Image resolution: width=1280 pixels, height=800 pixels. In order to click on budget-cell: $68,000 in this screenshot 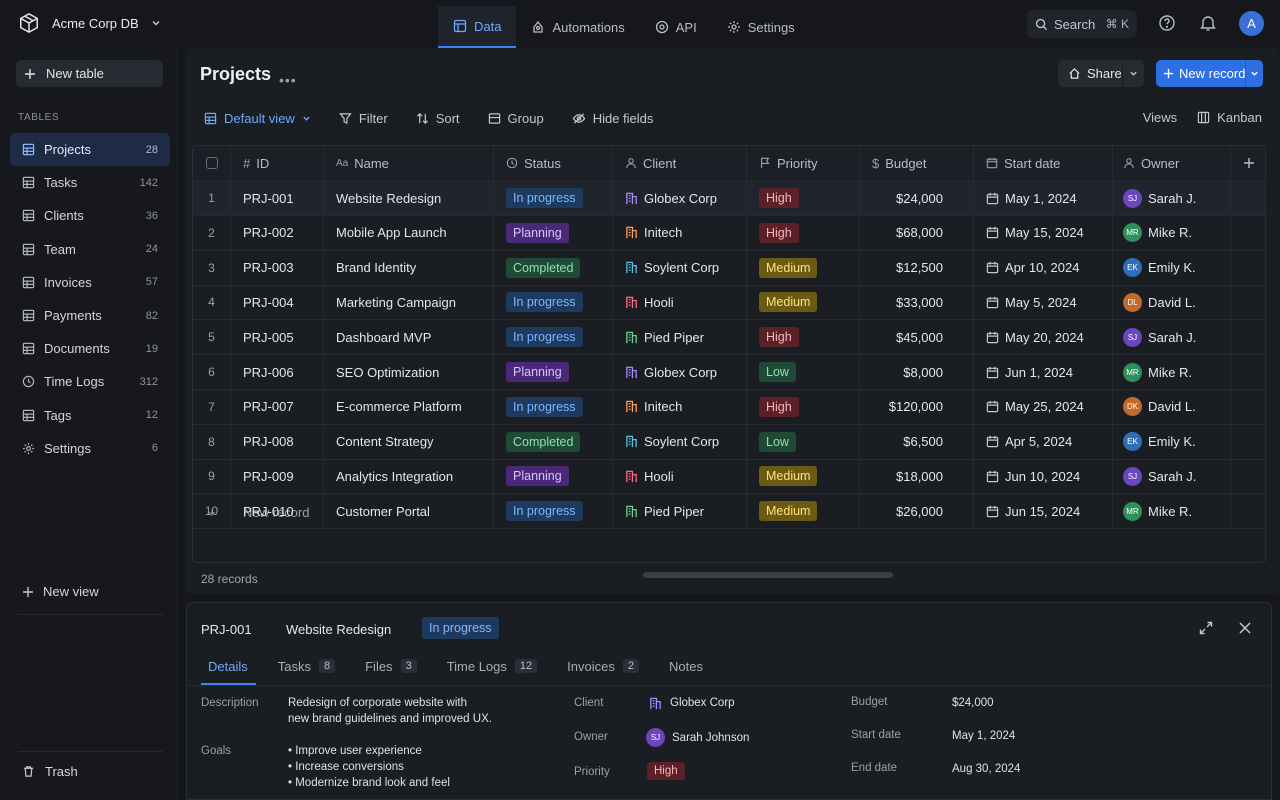, I will do `click(917, 232)`.